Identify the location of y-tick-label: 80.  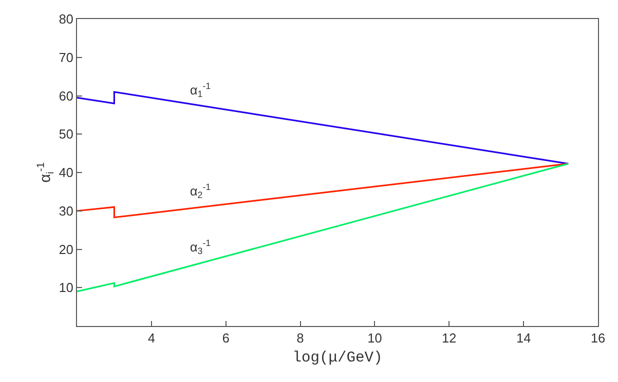
(66, 19).